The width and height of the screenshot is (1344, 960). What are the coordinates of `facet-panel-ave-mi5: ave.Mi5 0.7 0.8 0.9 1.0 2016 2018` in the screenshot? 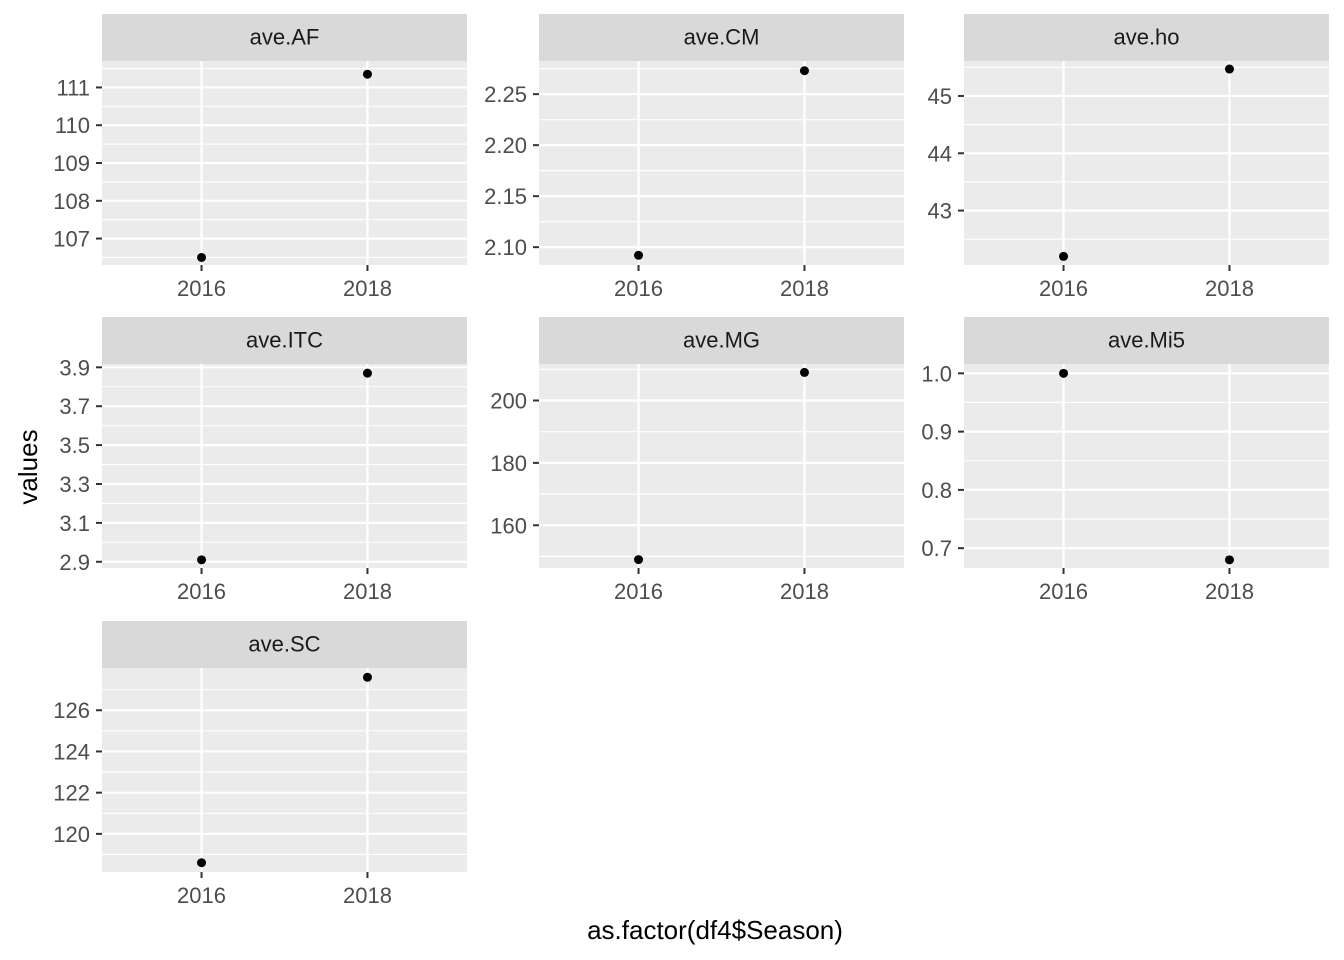 It's located at (1125, 460).